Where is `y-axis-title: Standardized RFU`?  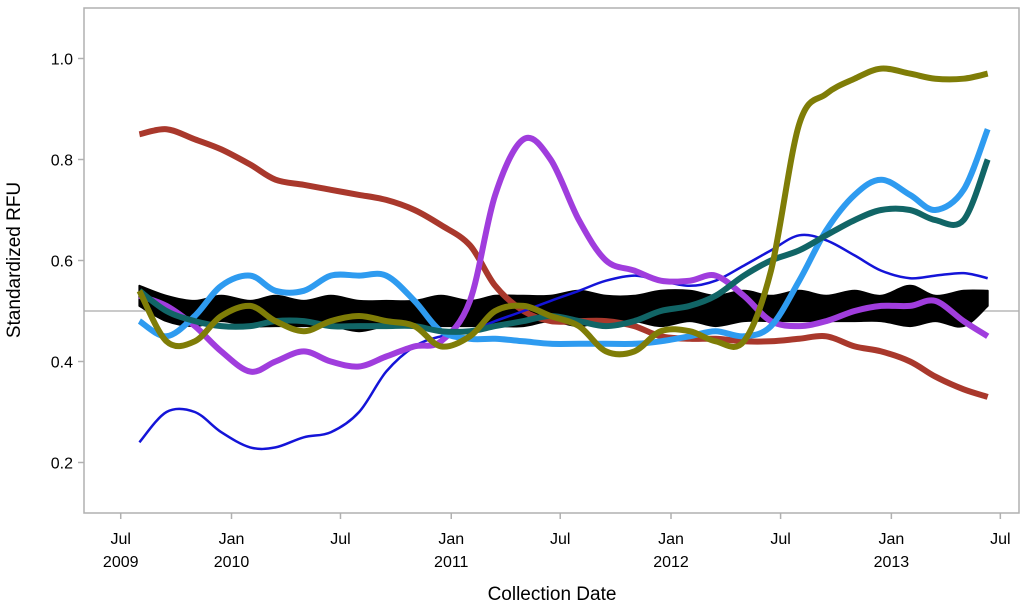 y-axis-title: Standardized RFU is located at coordinates (14, 260).